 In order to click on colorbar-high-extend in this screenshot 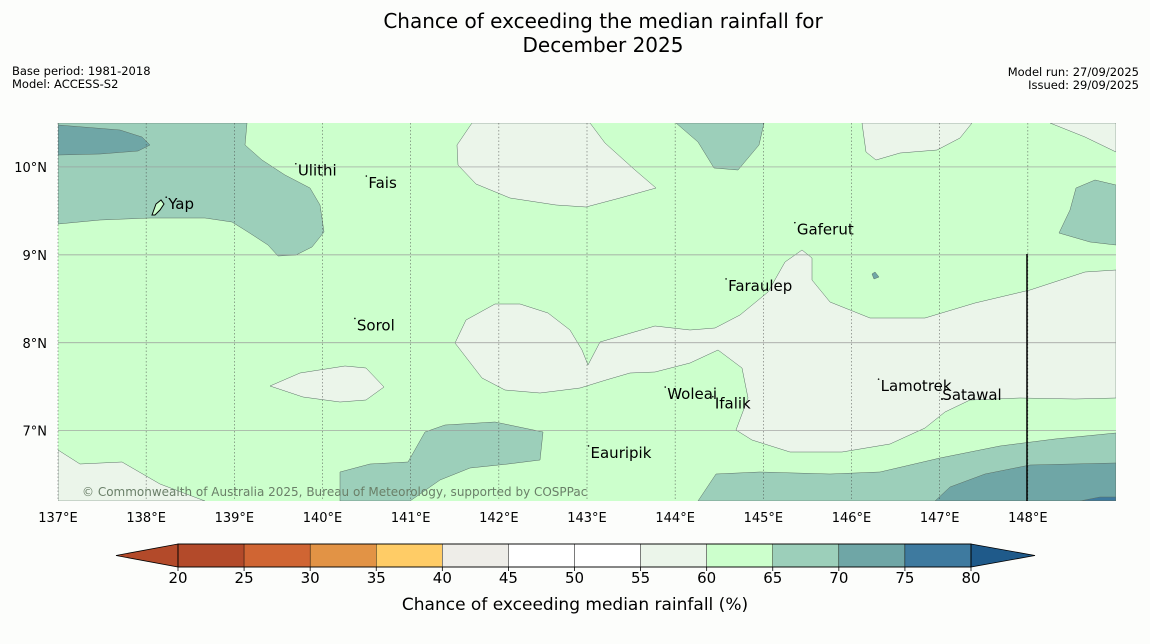, I will do `click(1003, 555)`.